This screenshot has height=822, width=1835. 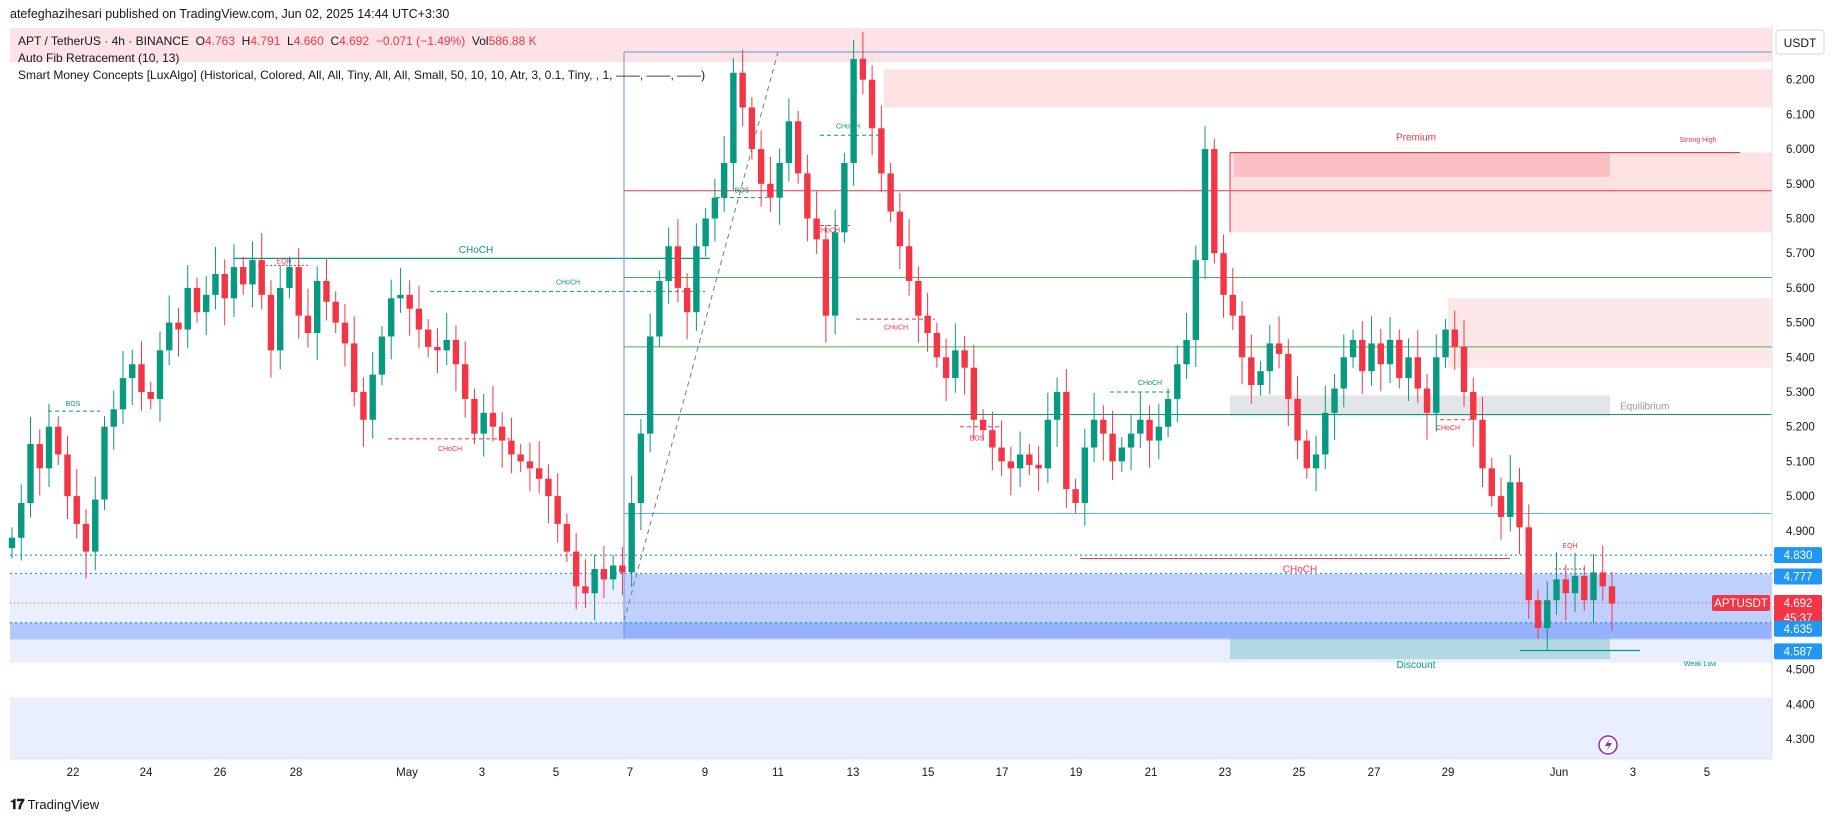 What do you see at coordinates (1800, 740) in the screenshot?
I see `price-tick-label: 4.300` at bounding box center [1800, 740].